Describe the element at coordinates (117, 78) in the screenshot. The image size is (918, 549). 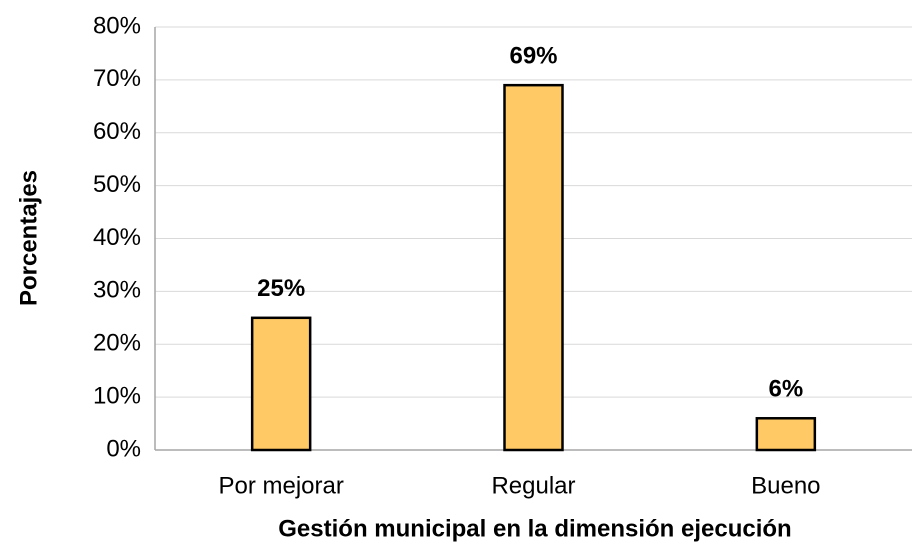
I see `y-tick-label: 70%` at that location.